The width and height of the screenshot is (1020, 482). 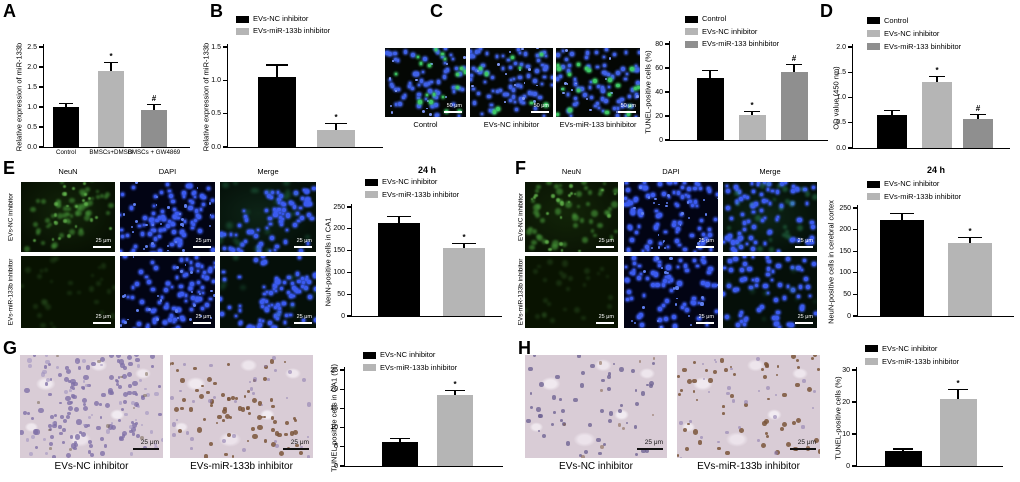 What do you see at coordinates (216, 147) in the screenshot?
I see `y-tick-label: 0.0` at bounding box center [216, 147].